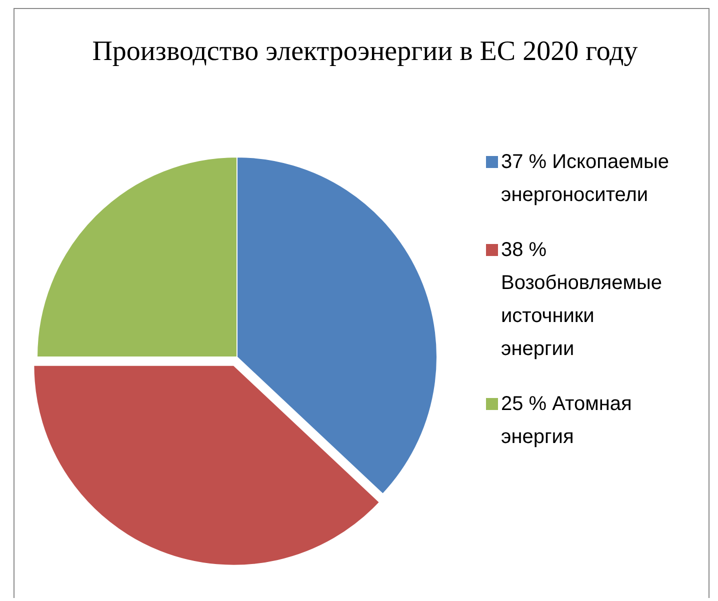 This screenshot has height=601, width=718. Describe the element at coordinates (365, 51) in the screenshot. I see `chart-title: Производство электроэнергии в ЕС 2020 году` at that location.